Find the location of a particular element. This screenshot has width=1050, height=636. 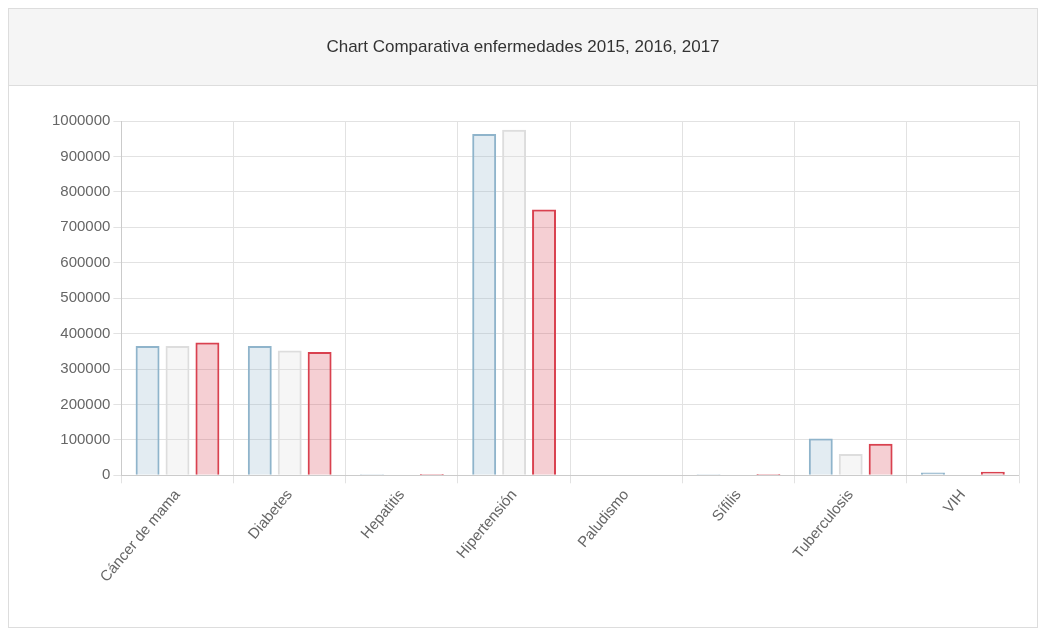

chart-title: Chart Comparativa enfermedades 2015, 2016, 2017 is located at coordinates (523, 47).